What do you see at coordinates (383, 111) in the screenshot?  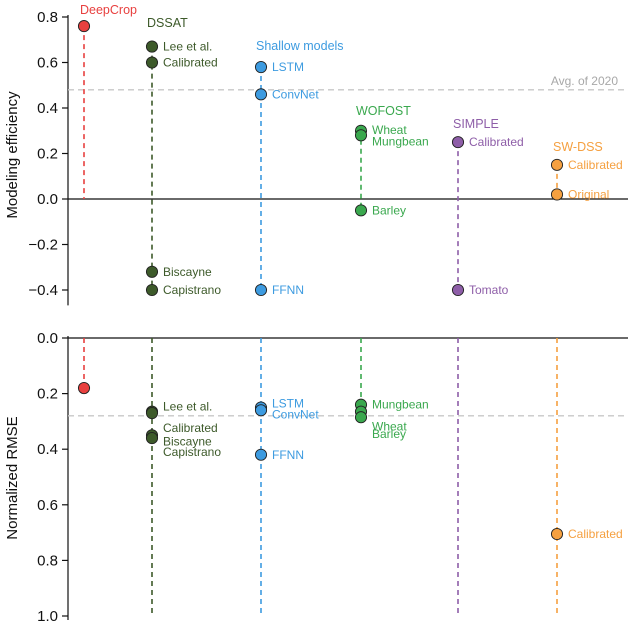 I see `group-label-wofost: WOFOST` at bounding box center [383, 111].